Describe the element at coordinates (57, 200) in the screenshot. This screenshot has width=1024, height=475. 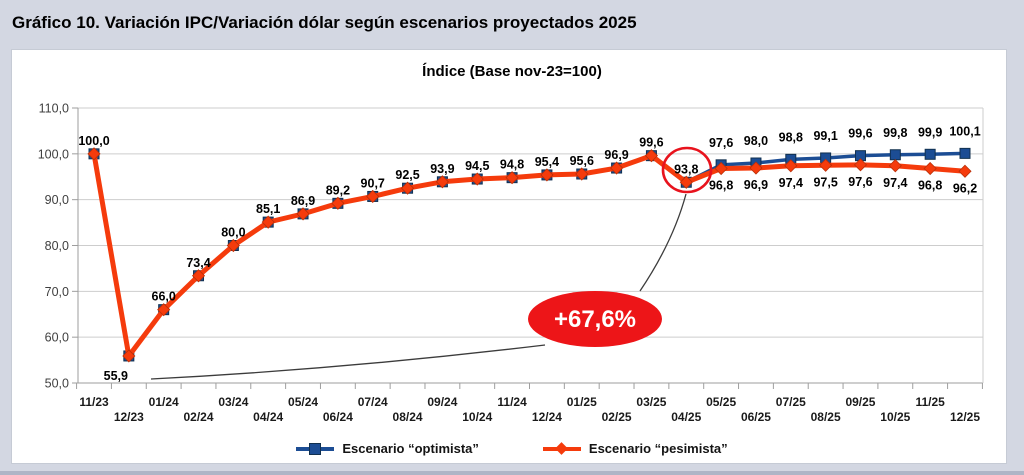
I see `svg-text: 90,0` at that location.